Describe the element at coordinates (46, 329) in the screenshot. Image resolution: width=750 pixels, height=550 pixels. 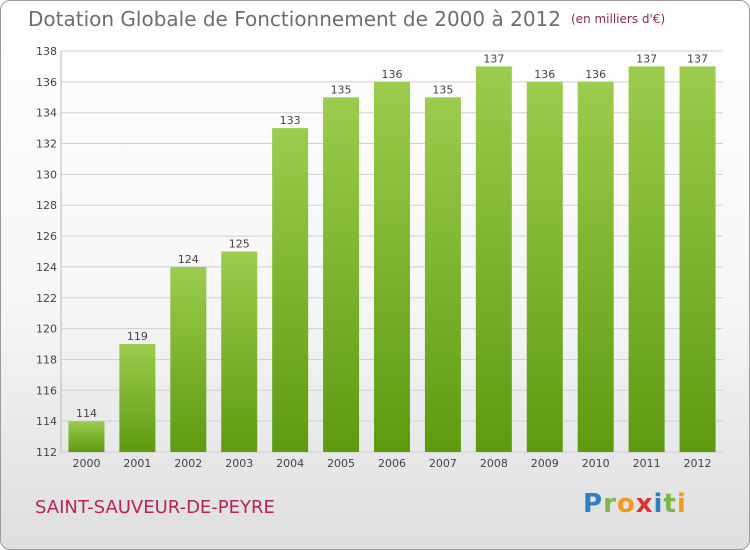
I see `y-tick-label: 120` at that location.